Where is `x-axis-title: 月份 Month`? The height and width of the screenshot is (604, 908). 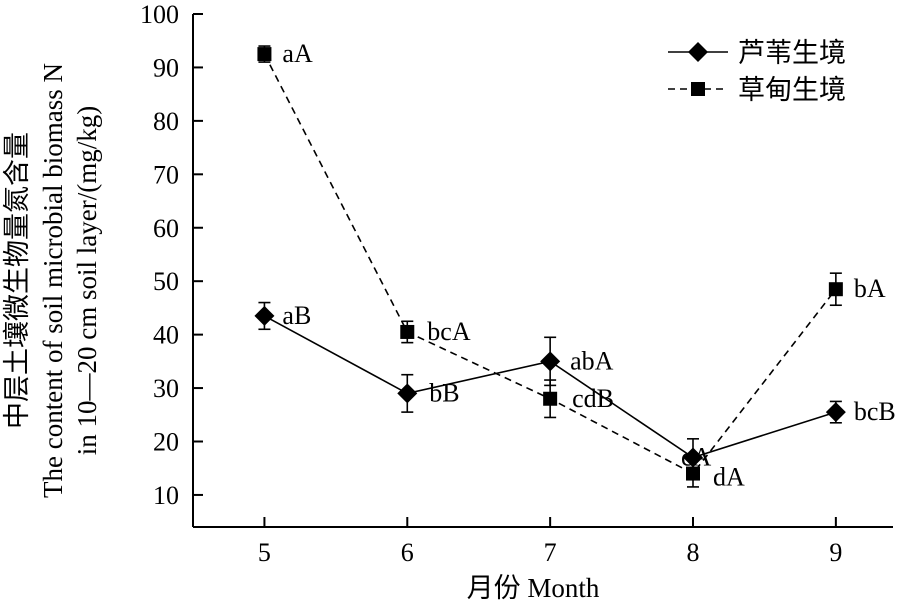
x-axis-title: 月份 Month is located at coordinates (533, 588).